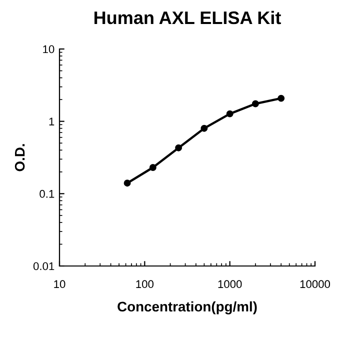  Describe the element at coordinates (187, 17) in the screenshot. I see `chart-title: Human AXL ELISA Kit` at that location.